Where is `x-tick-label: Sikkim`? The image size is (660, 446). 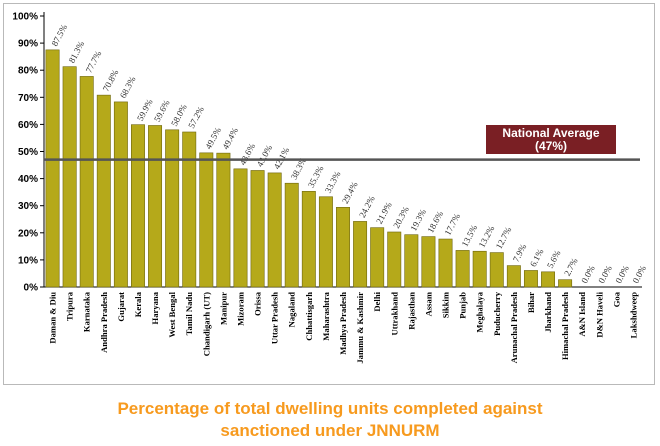 x-tick-label: Sikkim is located at coordinates (446, 304).